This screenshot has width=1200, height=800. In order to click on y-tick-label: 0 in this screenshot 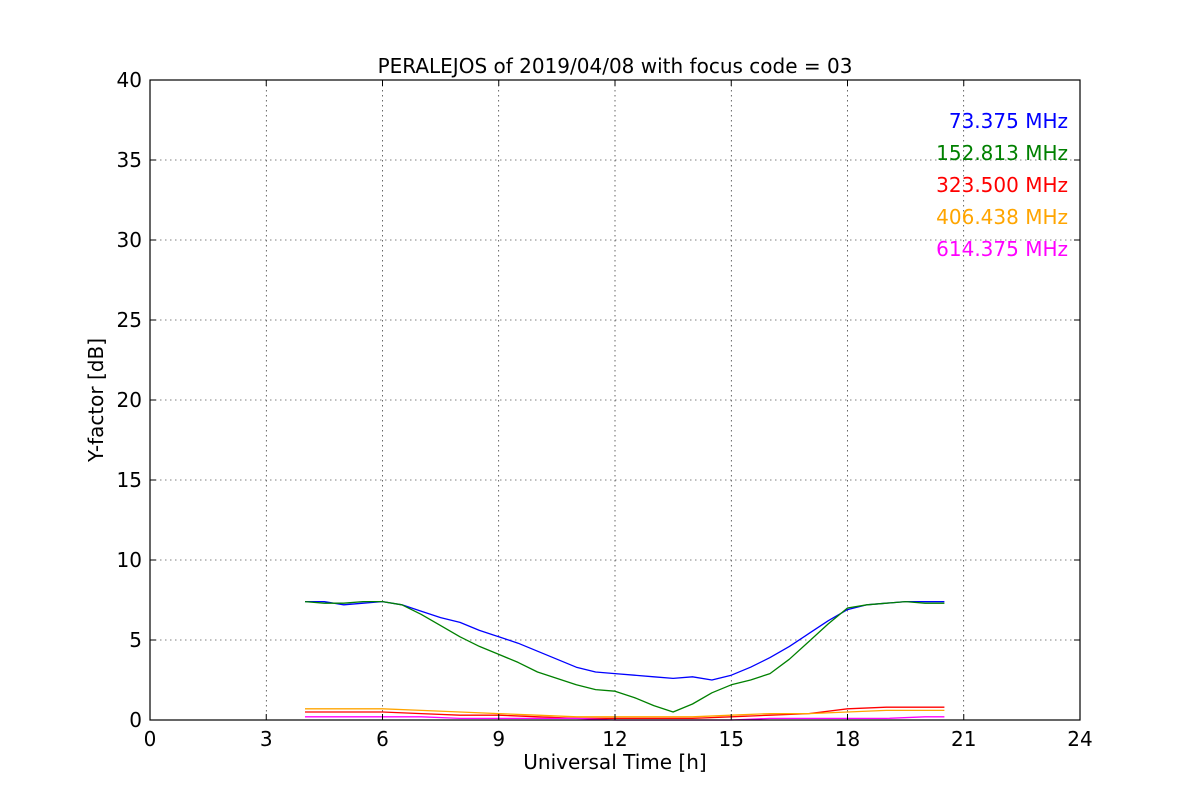, I will do `click(135, 720)`.